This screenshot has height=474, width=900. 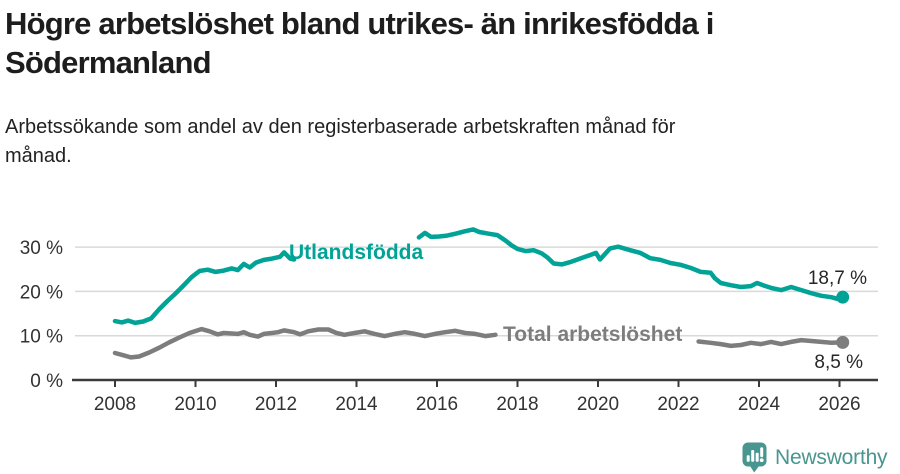 What do you see at coordinates (831, 457) in the screenshot?
I see `newsworthy-logo-text: Newsworthy` at bounding box center [831, 457].